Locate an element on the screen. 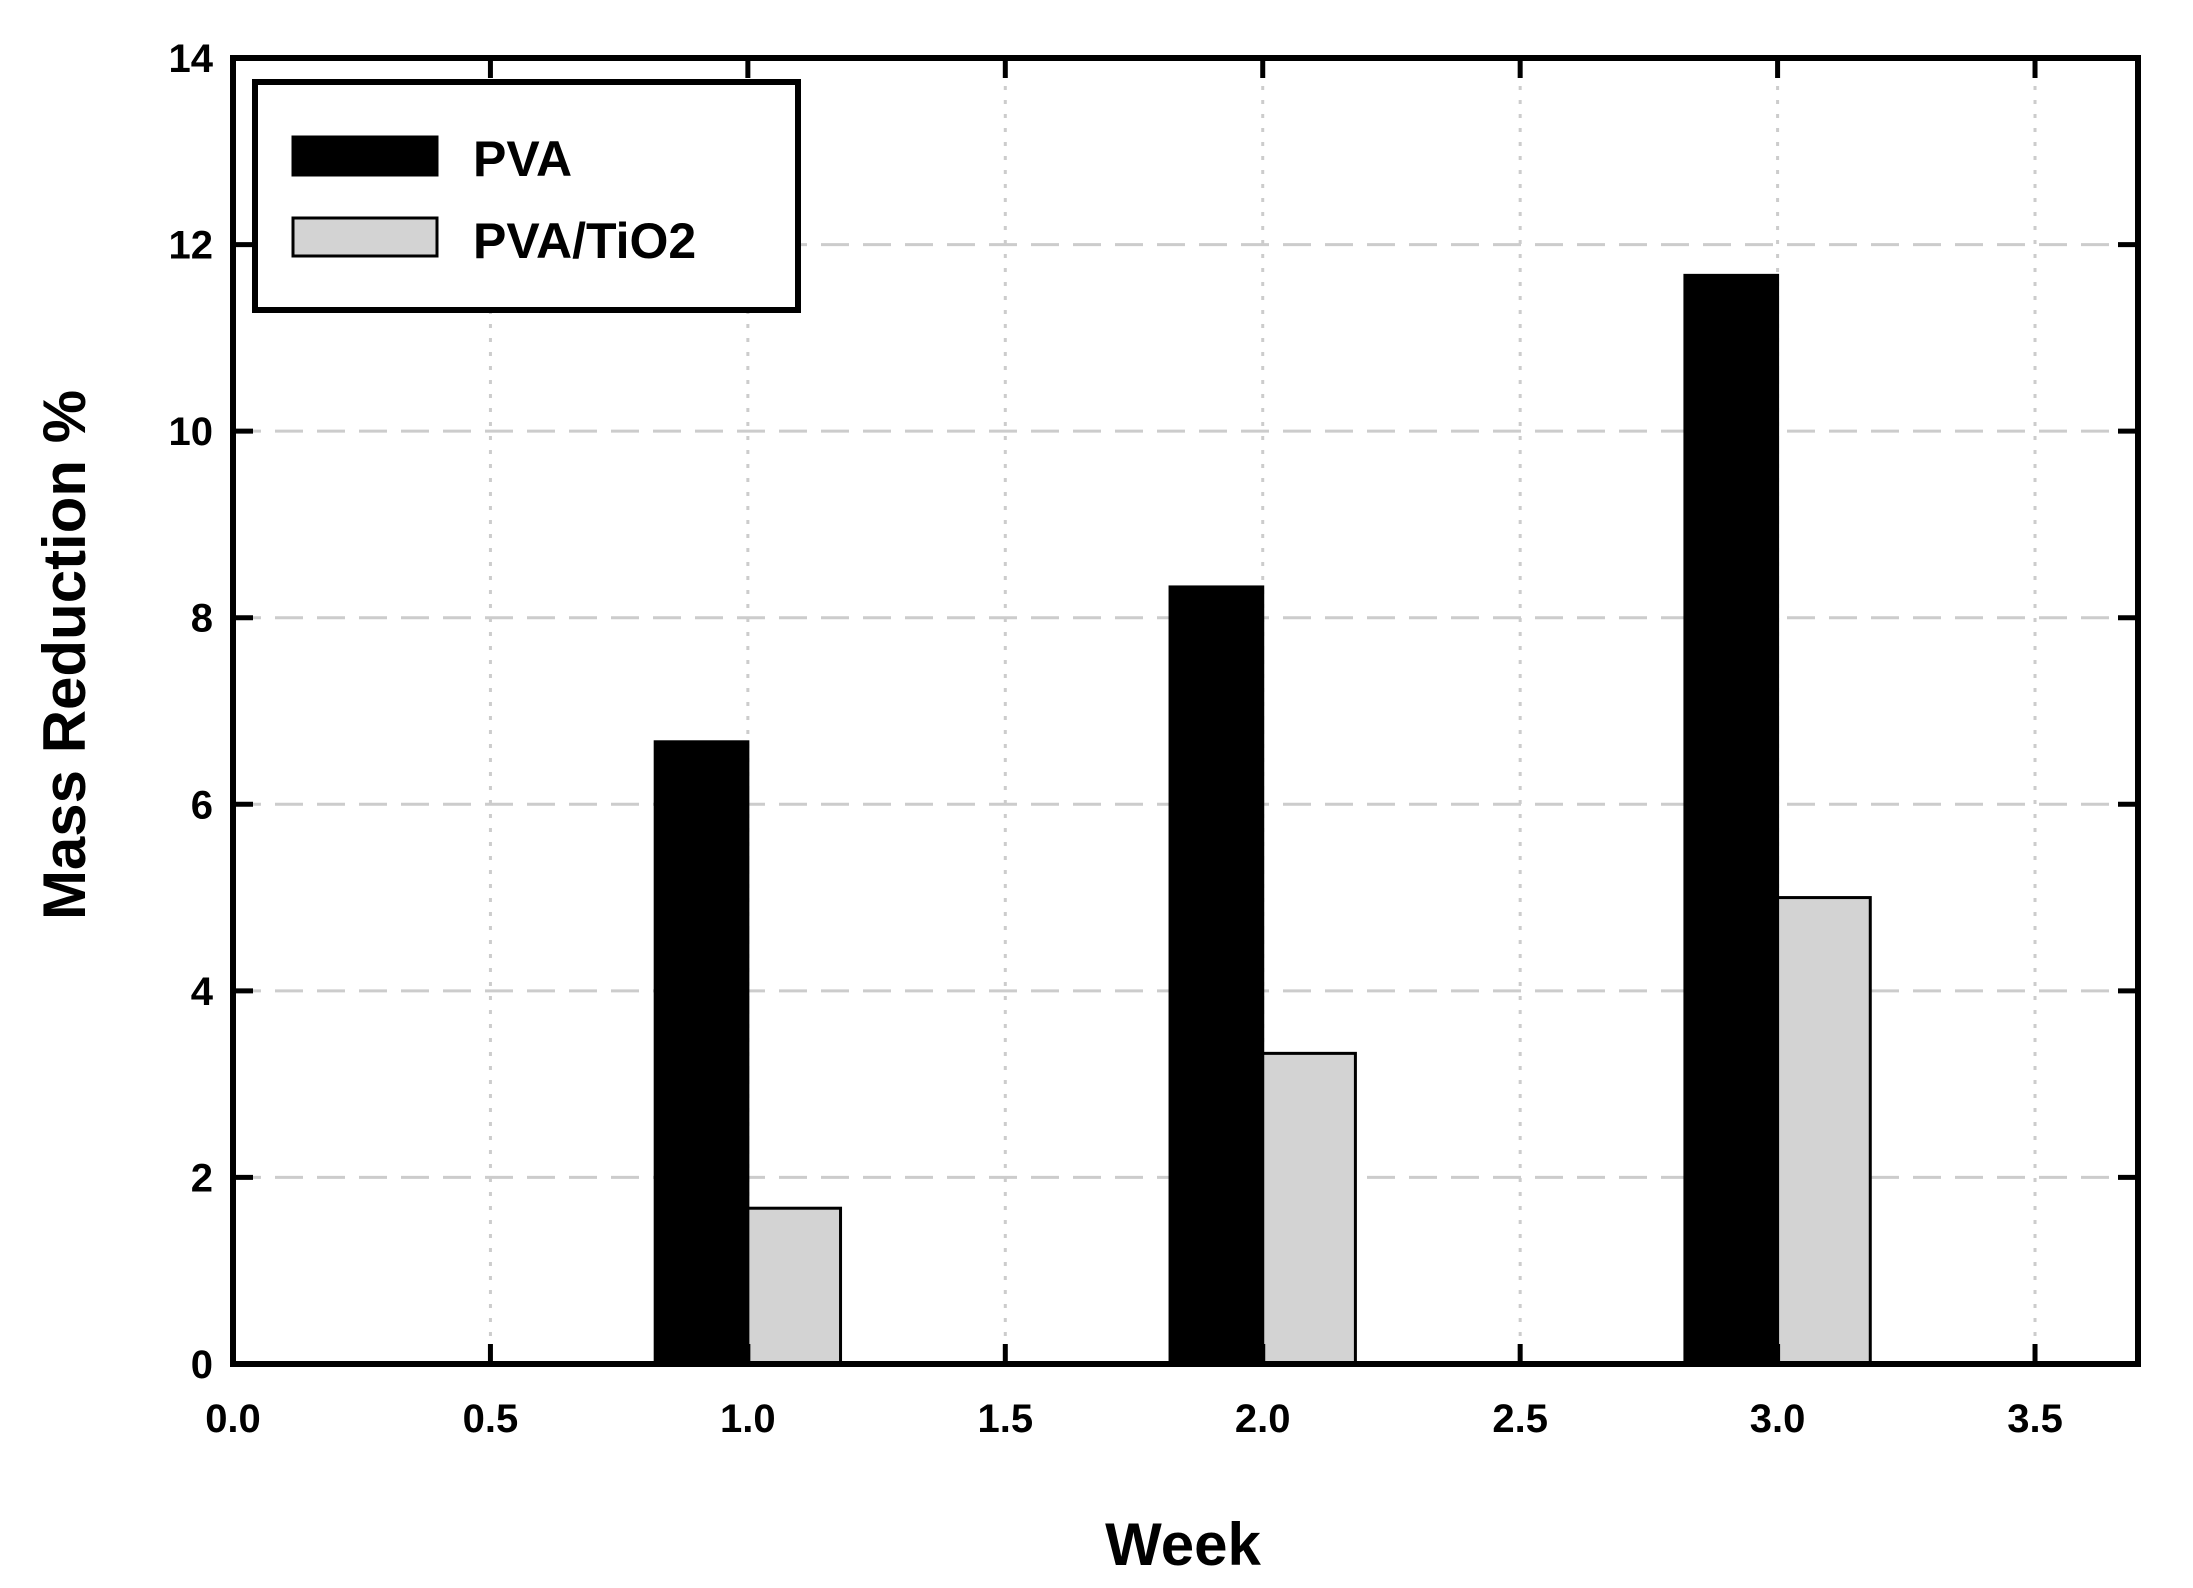  x-axis-title: Week is located at coordinates (1183, 1544).